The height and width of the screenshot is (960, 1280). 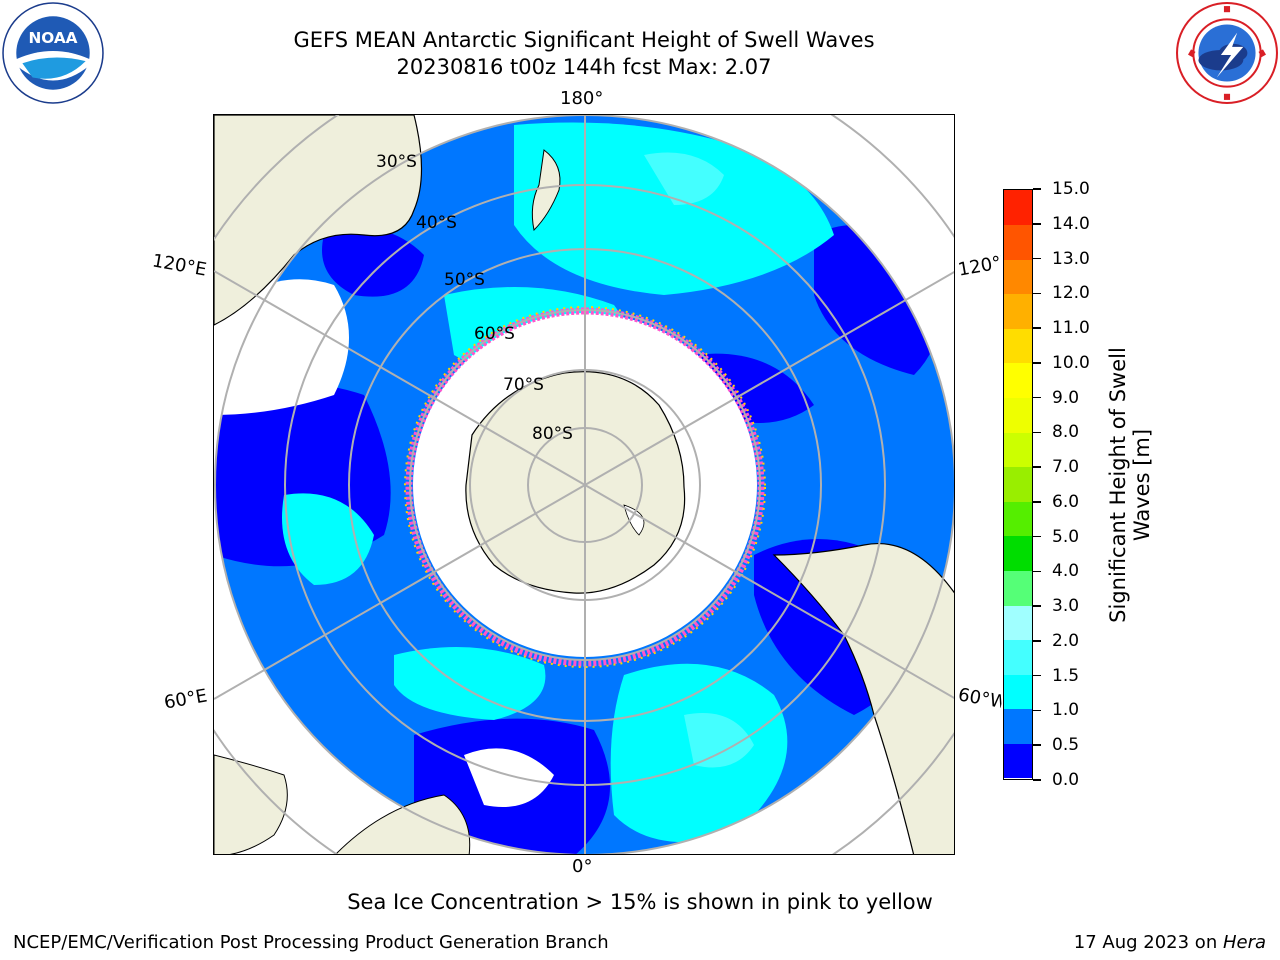 What do you see at coordinates (52, 38) in the screenshot?
I see `svg-text: NOAA` at bounding box center [52, 38].